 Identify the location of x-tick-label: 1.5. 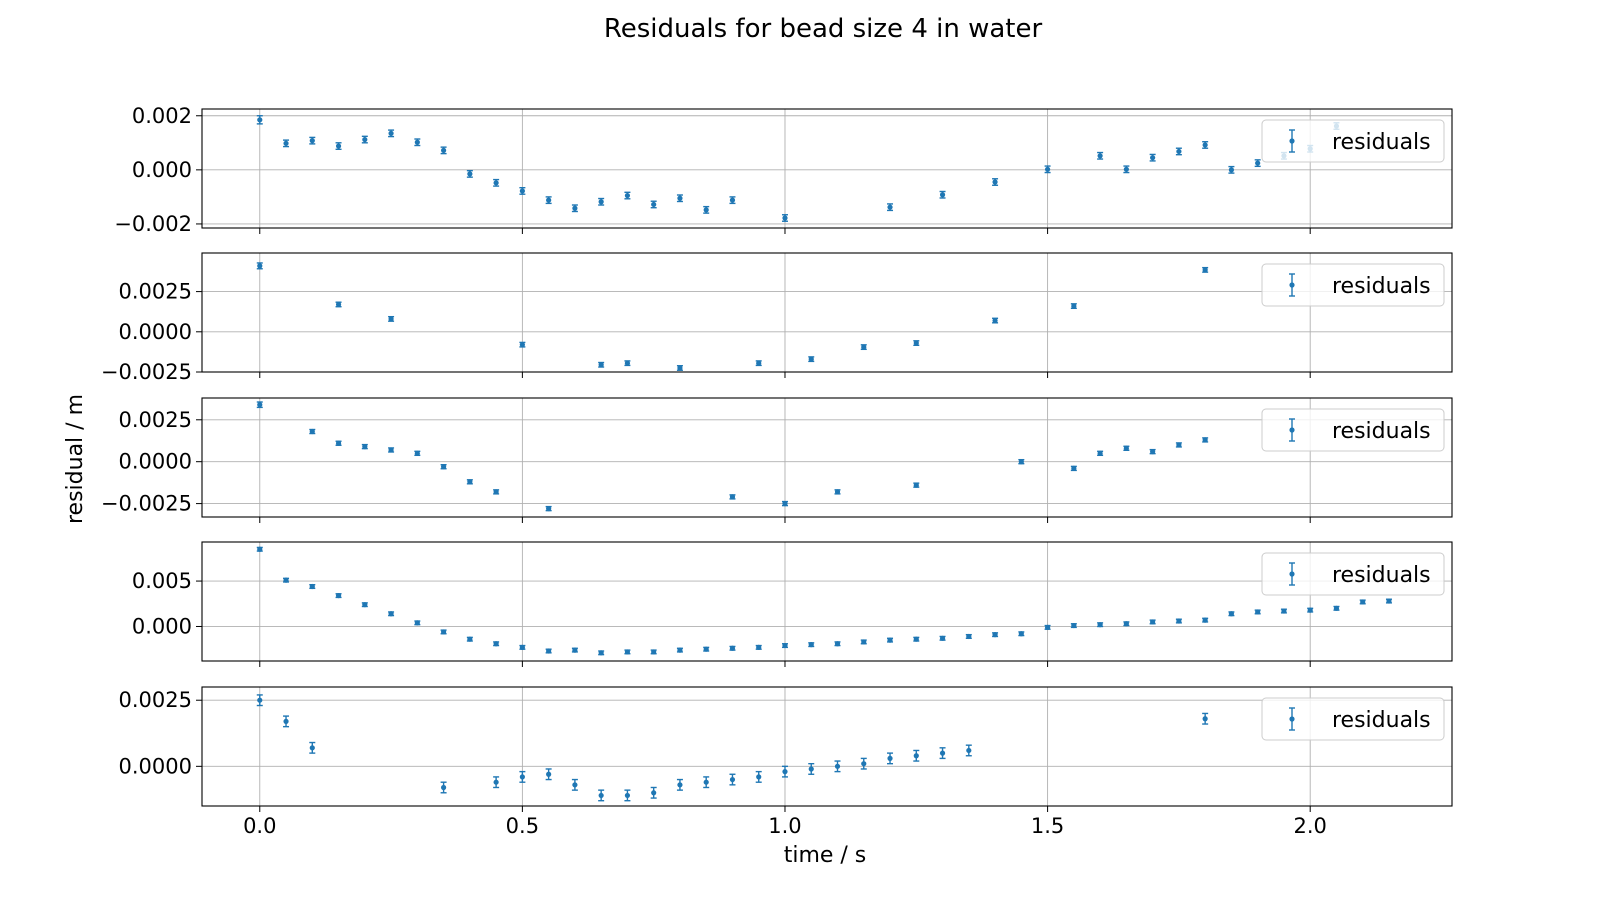
(1047, 826).